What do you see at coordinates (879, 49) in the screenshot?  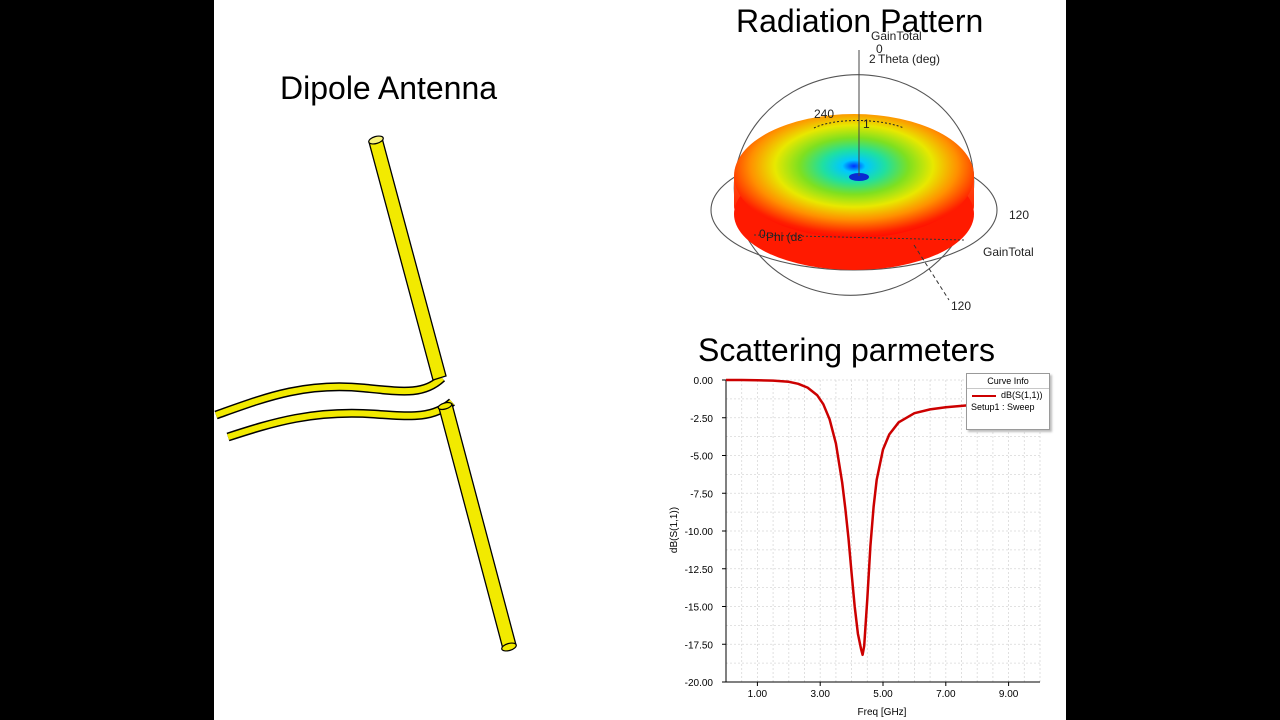 I see `pattern-label-zero: 0` at bounding box center [879, 49].